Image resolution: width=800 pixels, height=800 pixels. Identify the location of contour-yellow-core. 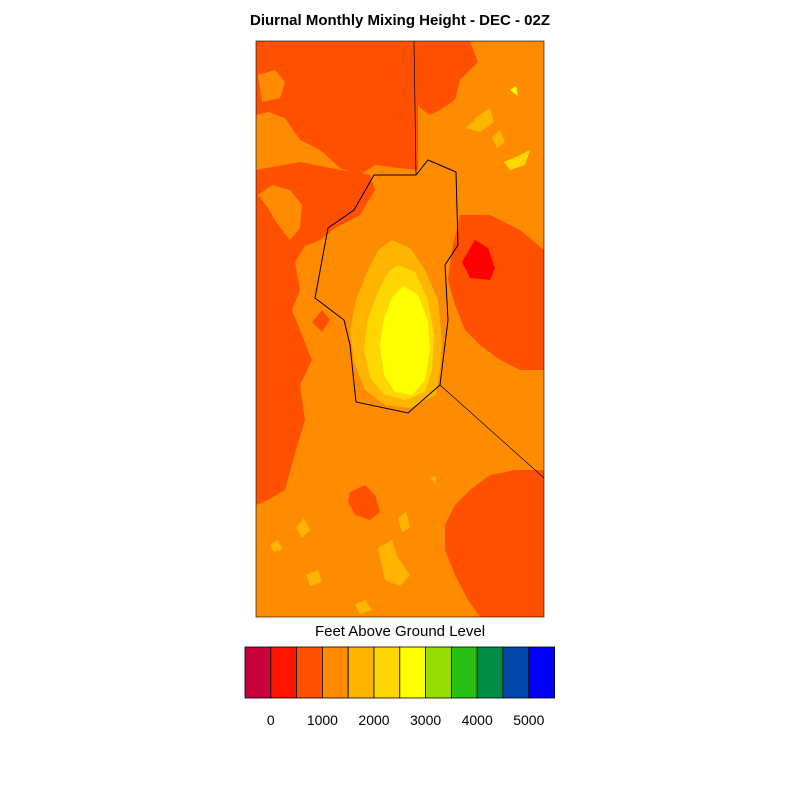
(405, 340).